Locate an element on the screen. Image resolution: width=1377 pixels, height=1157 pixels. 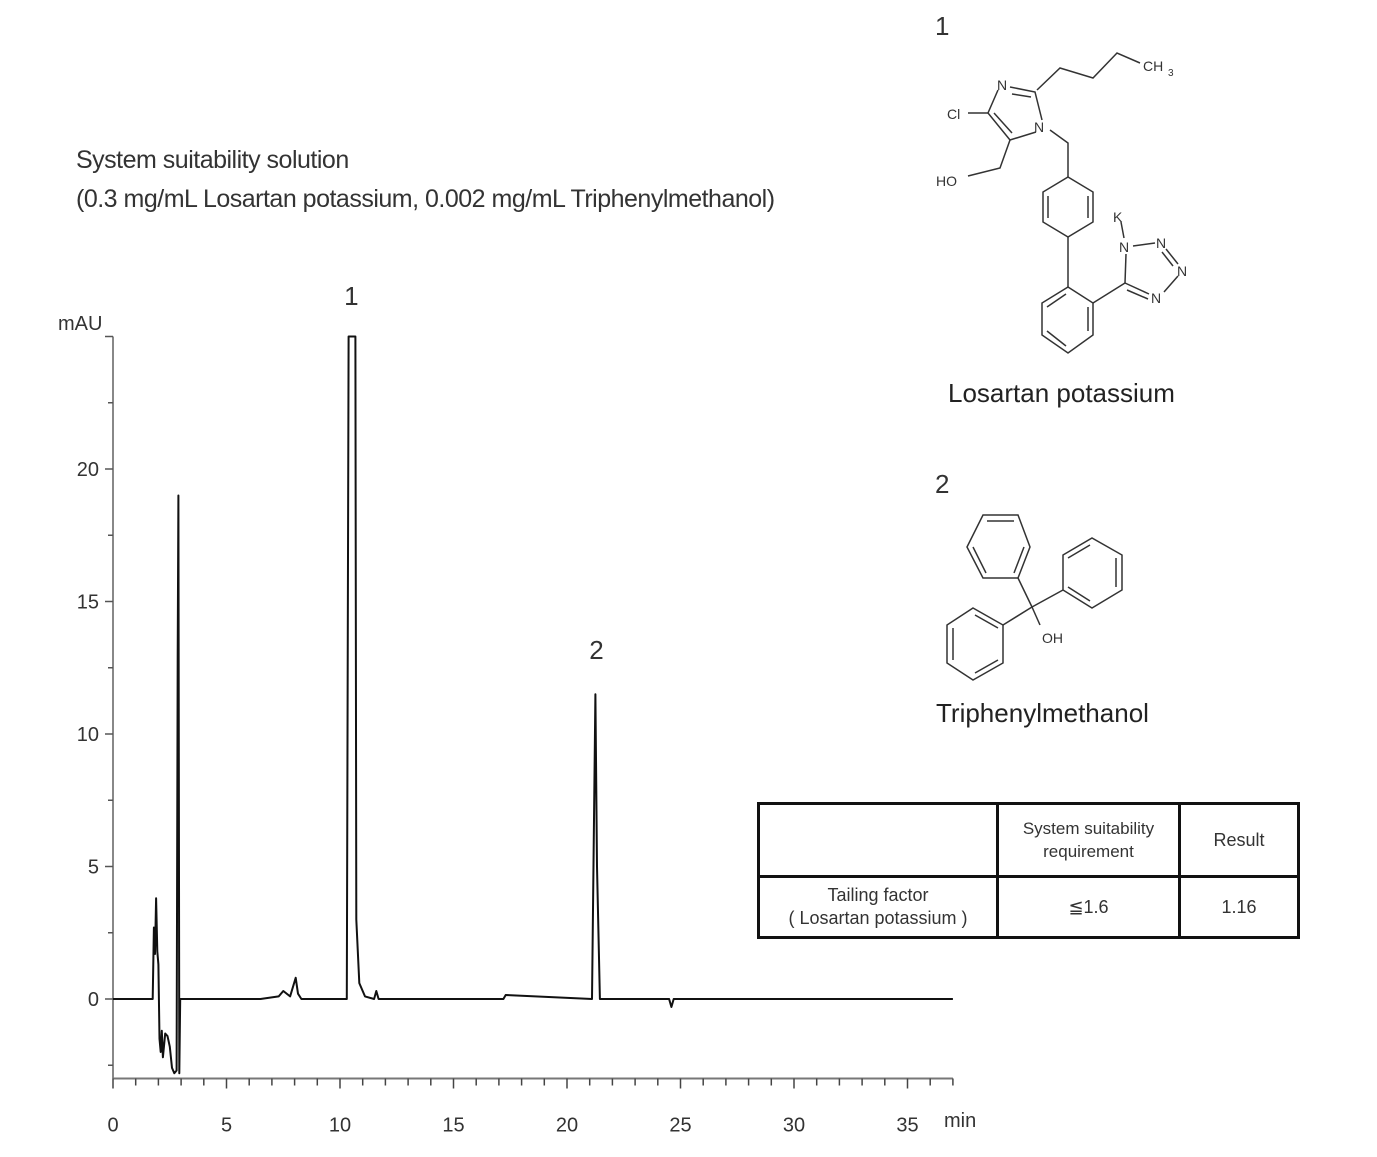
table-cell-requirement: ≦1.6 is located at coordinates (1088, 907).